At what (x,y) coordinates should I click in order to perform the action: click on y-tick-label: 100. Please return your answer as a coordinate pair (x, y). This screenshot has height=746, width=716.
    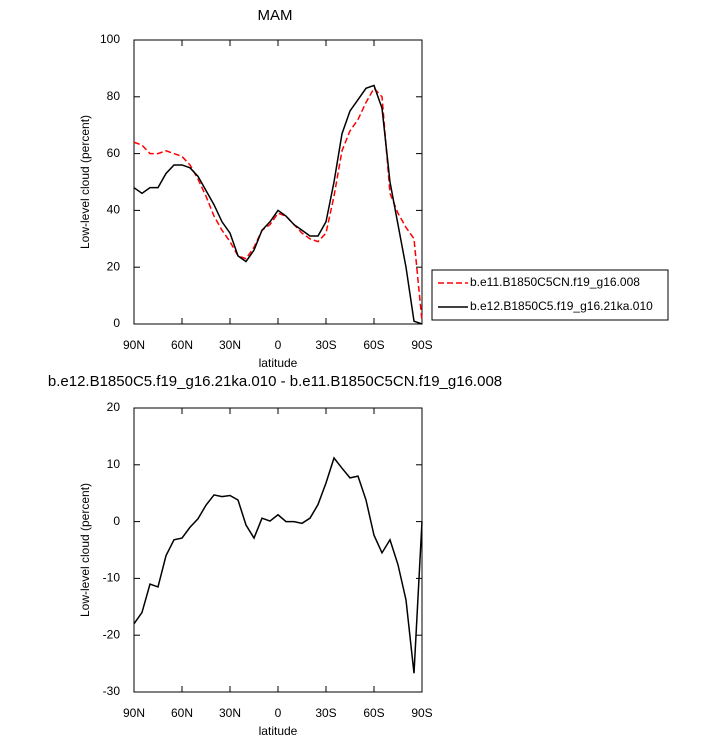
    Looking at the image, I should click on (110, 39).